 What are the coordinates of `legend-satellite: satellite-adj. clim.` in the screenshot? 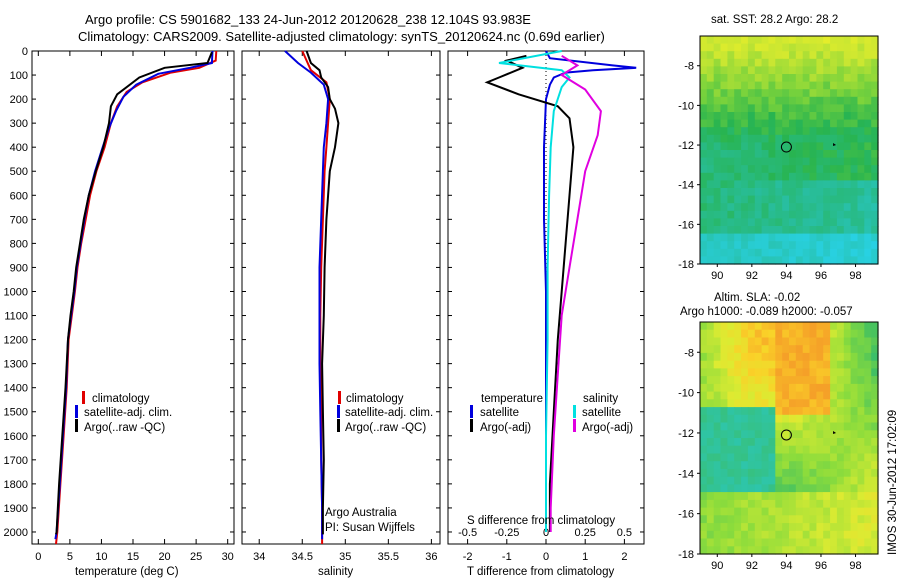 It's located at (128, 413).